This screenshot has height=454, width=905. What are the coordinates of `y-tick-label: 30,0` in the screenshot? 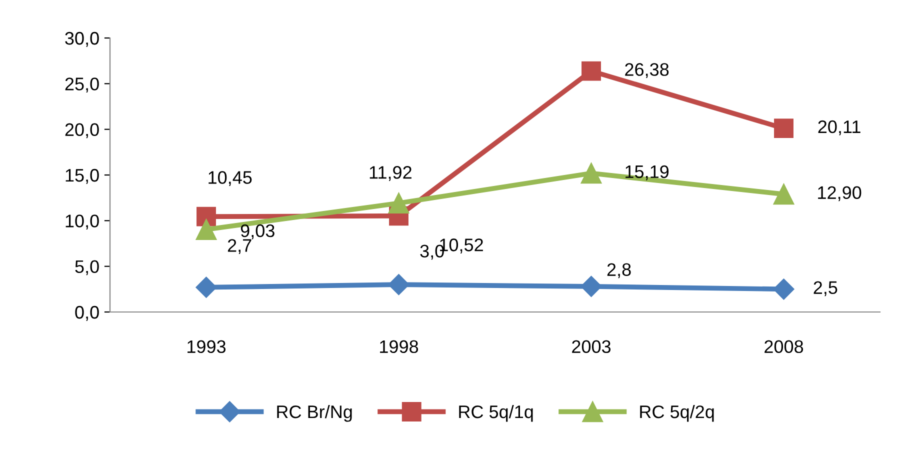 It's located at (82, 39).